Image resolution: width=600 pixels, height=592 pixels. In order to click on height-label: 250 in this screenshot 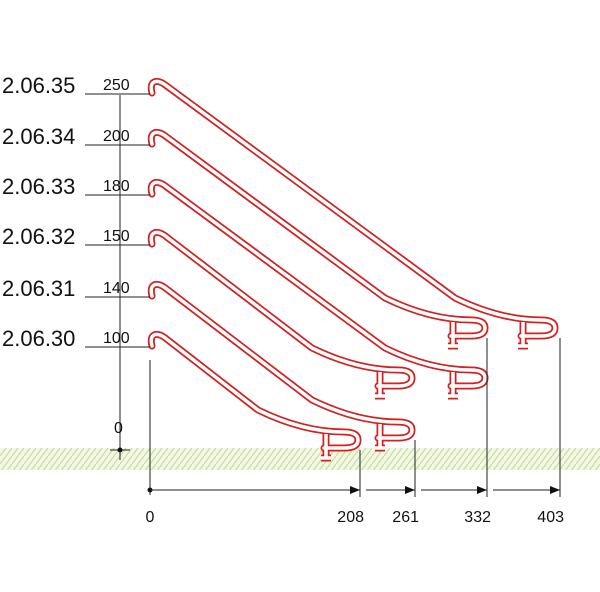, I will do `click(116, 85)`.